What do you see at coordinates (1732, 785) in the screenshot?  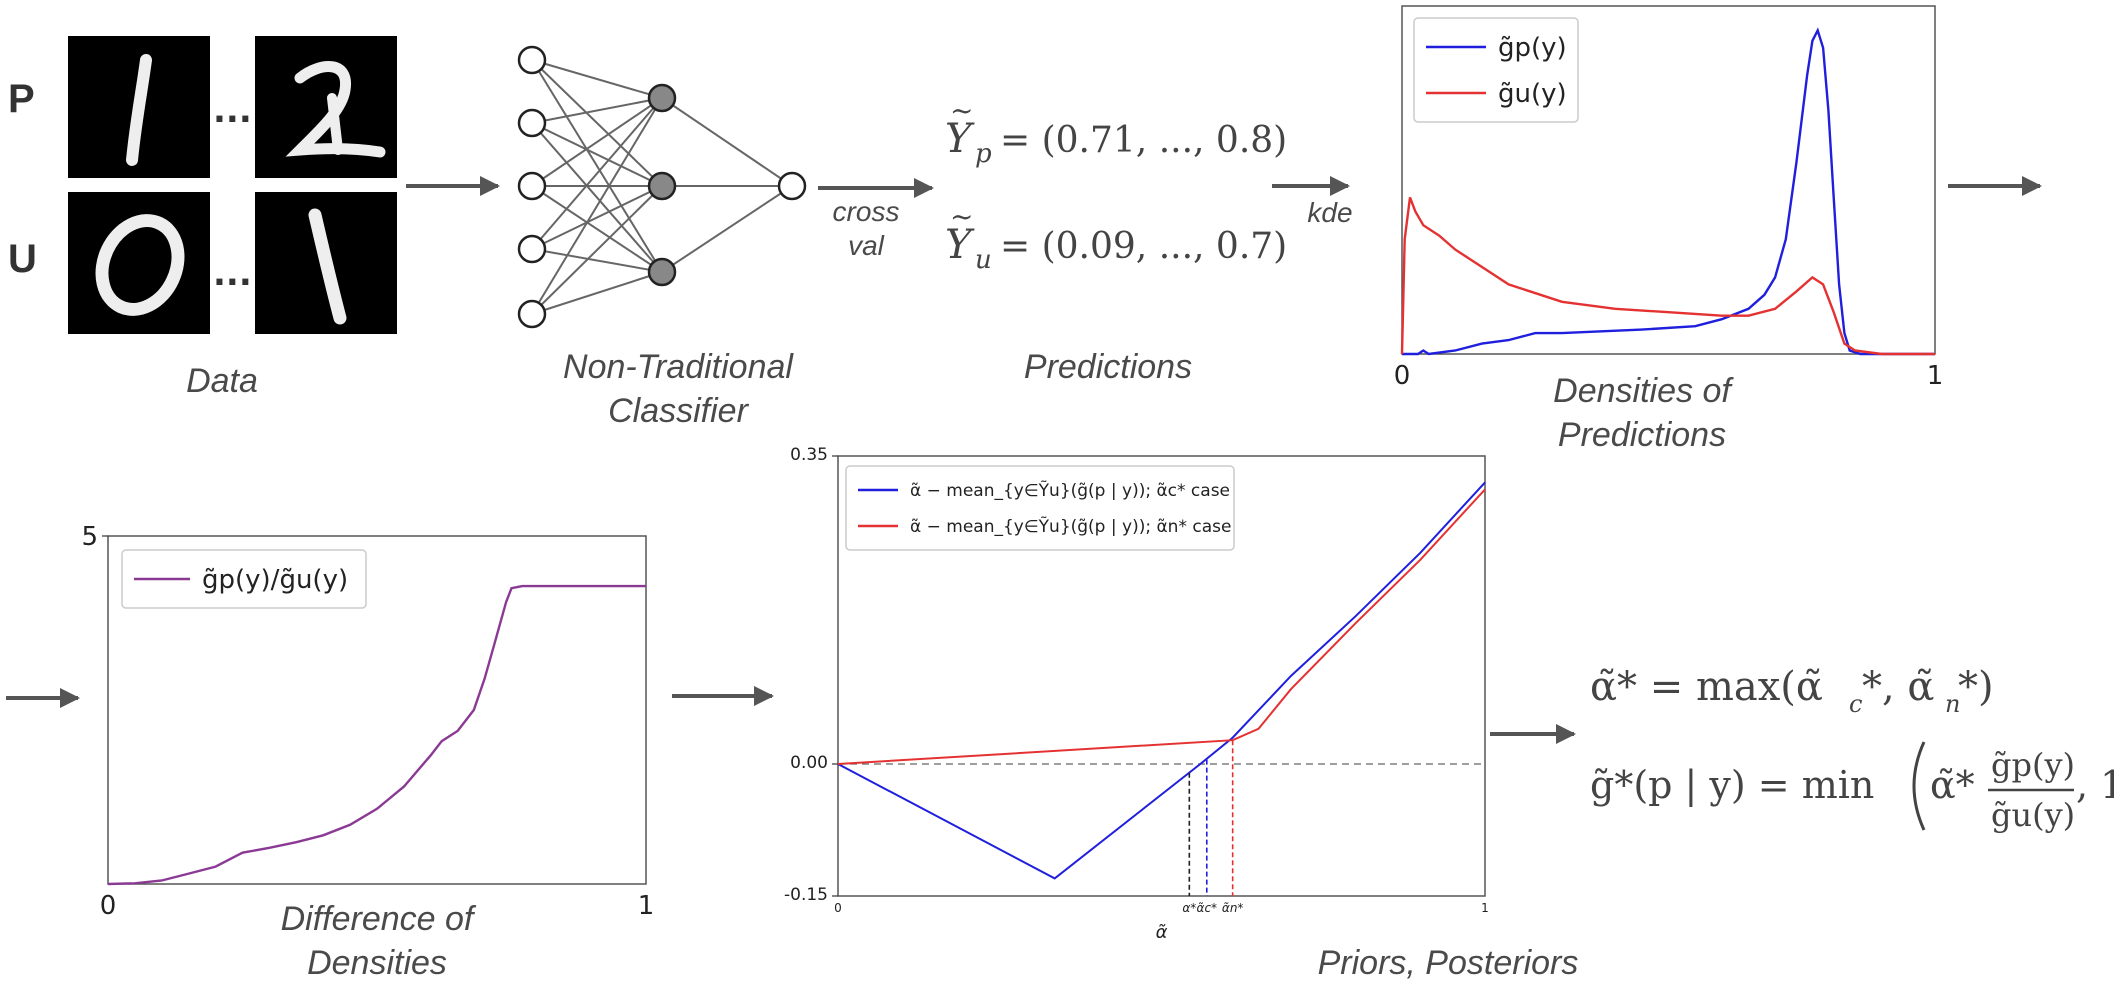 I see `posterior-lhs: g̃*(p | y) = min` at bounding box center [1732, 785].